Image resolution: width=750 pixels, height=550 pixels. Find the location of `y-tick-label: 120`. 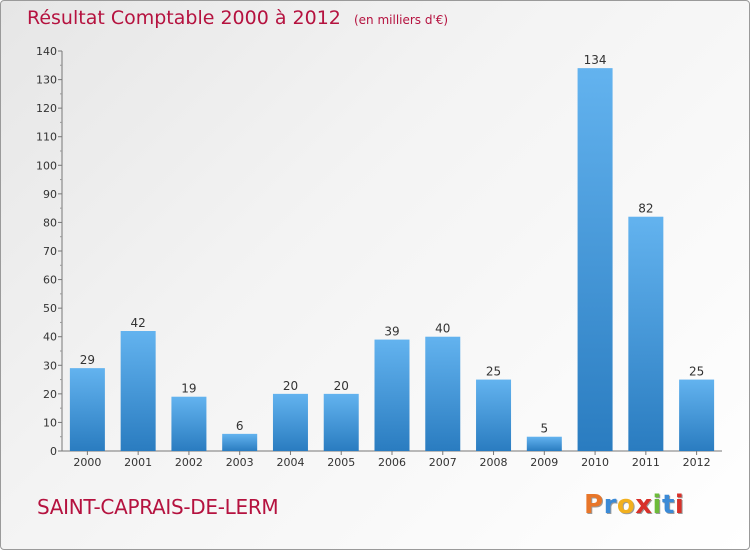

y-tick-label: 120 is located at coordinates (46, 108).